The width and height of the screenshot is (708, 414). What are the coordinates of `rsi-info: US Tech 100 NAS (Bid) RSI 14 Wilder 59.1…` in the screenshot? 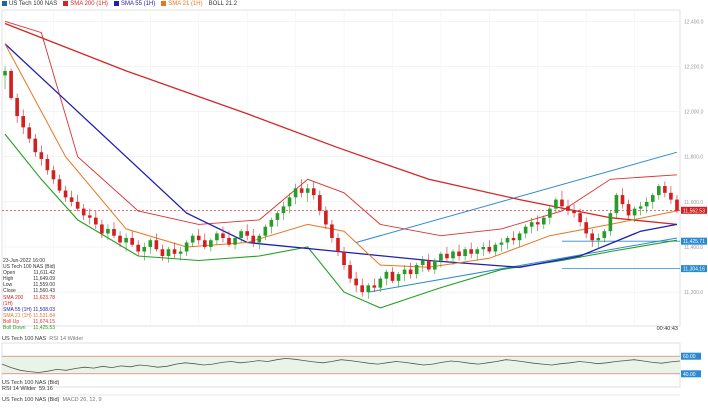 It's located at (30, 386).